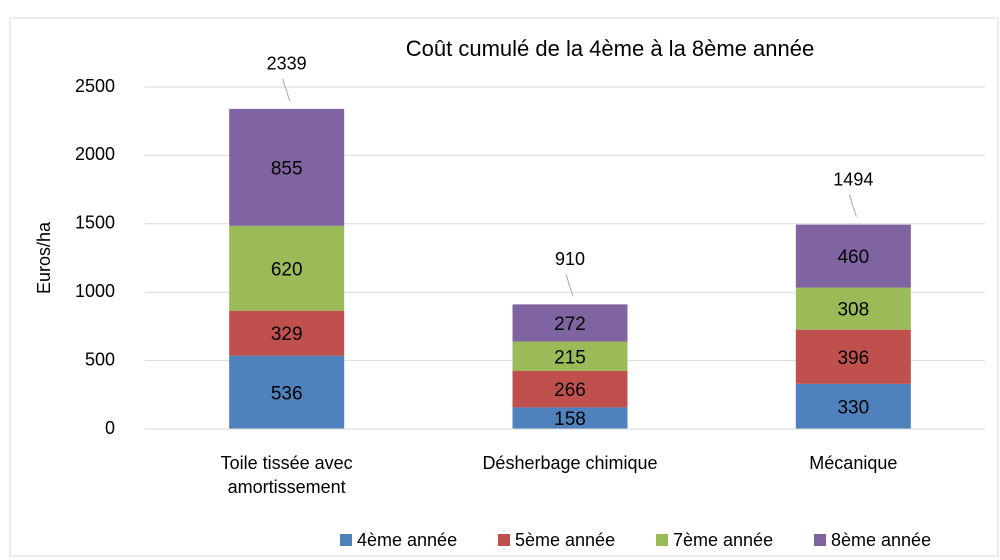  Describe the element at coordinates (95, 154) in the screenshot. I see `y-tick-label: 2000` at that location.